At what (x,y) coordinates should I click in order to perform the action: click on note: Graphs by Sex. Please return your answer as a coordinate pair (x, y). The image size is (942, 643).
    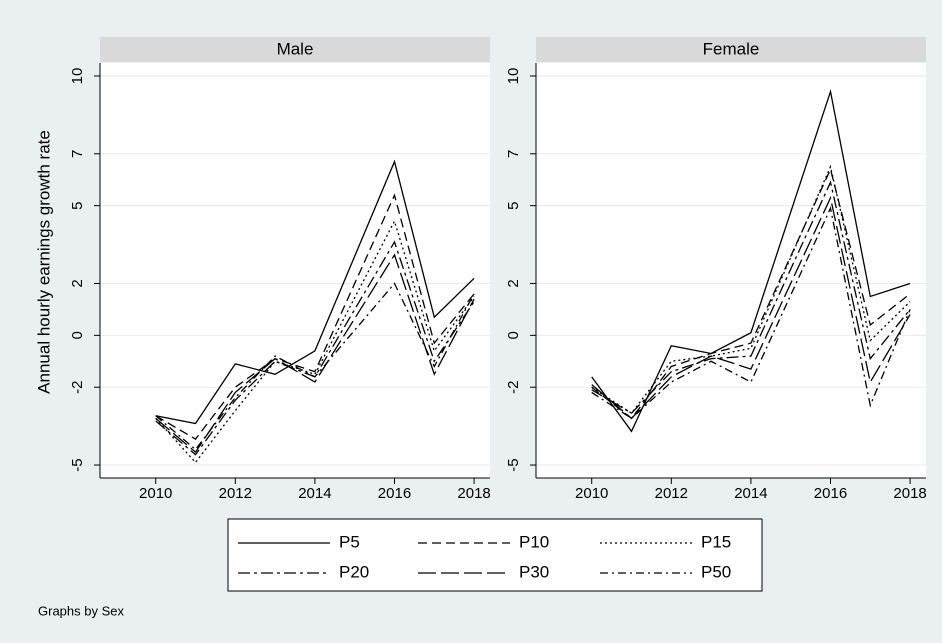
    Looking at the image, I should click on (81, 610).